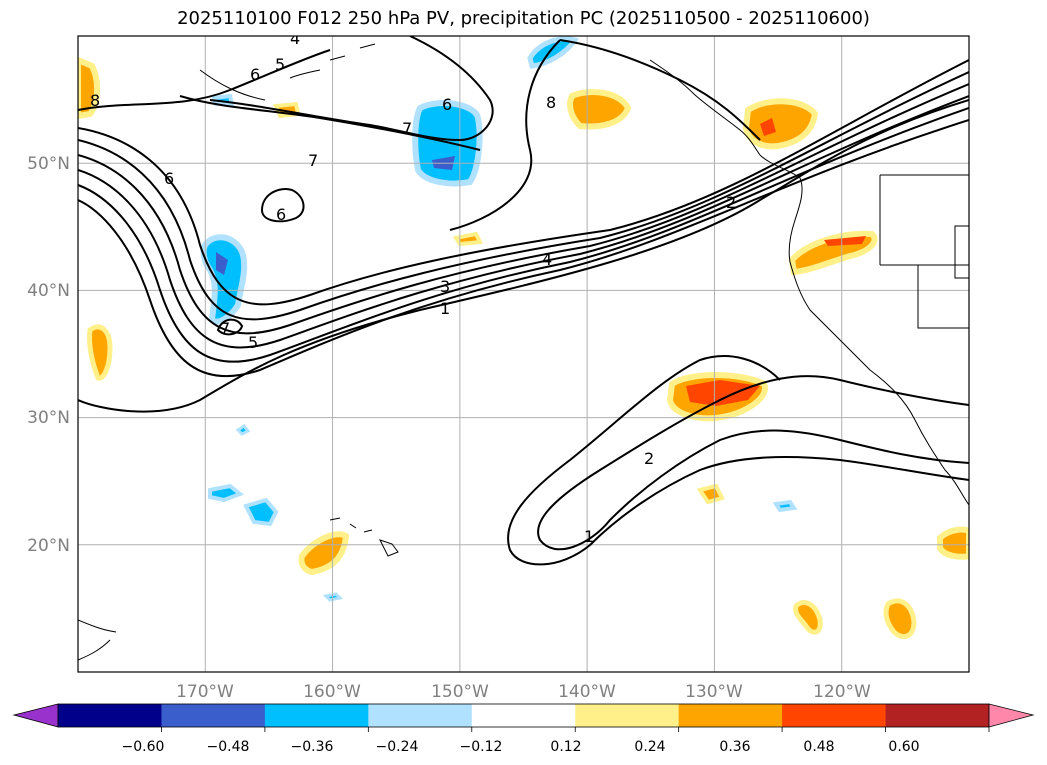 The image size is (1047, 765). I want to click on colorbar-tick-label: −0.48, so click(228, 747).